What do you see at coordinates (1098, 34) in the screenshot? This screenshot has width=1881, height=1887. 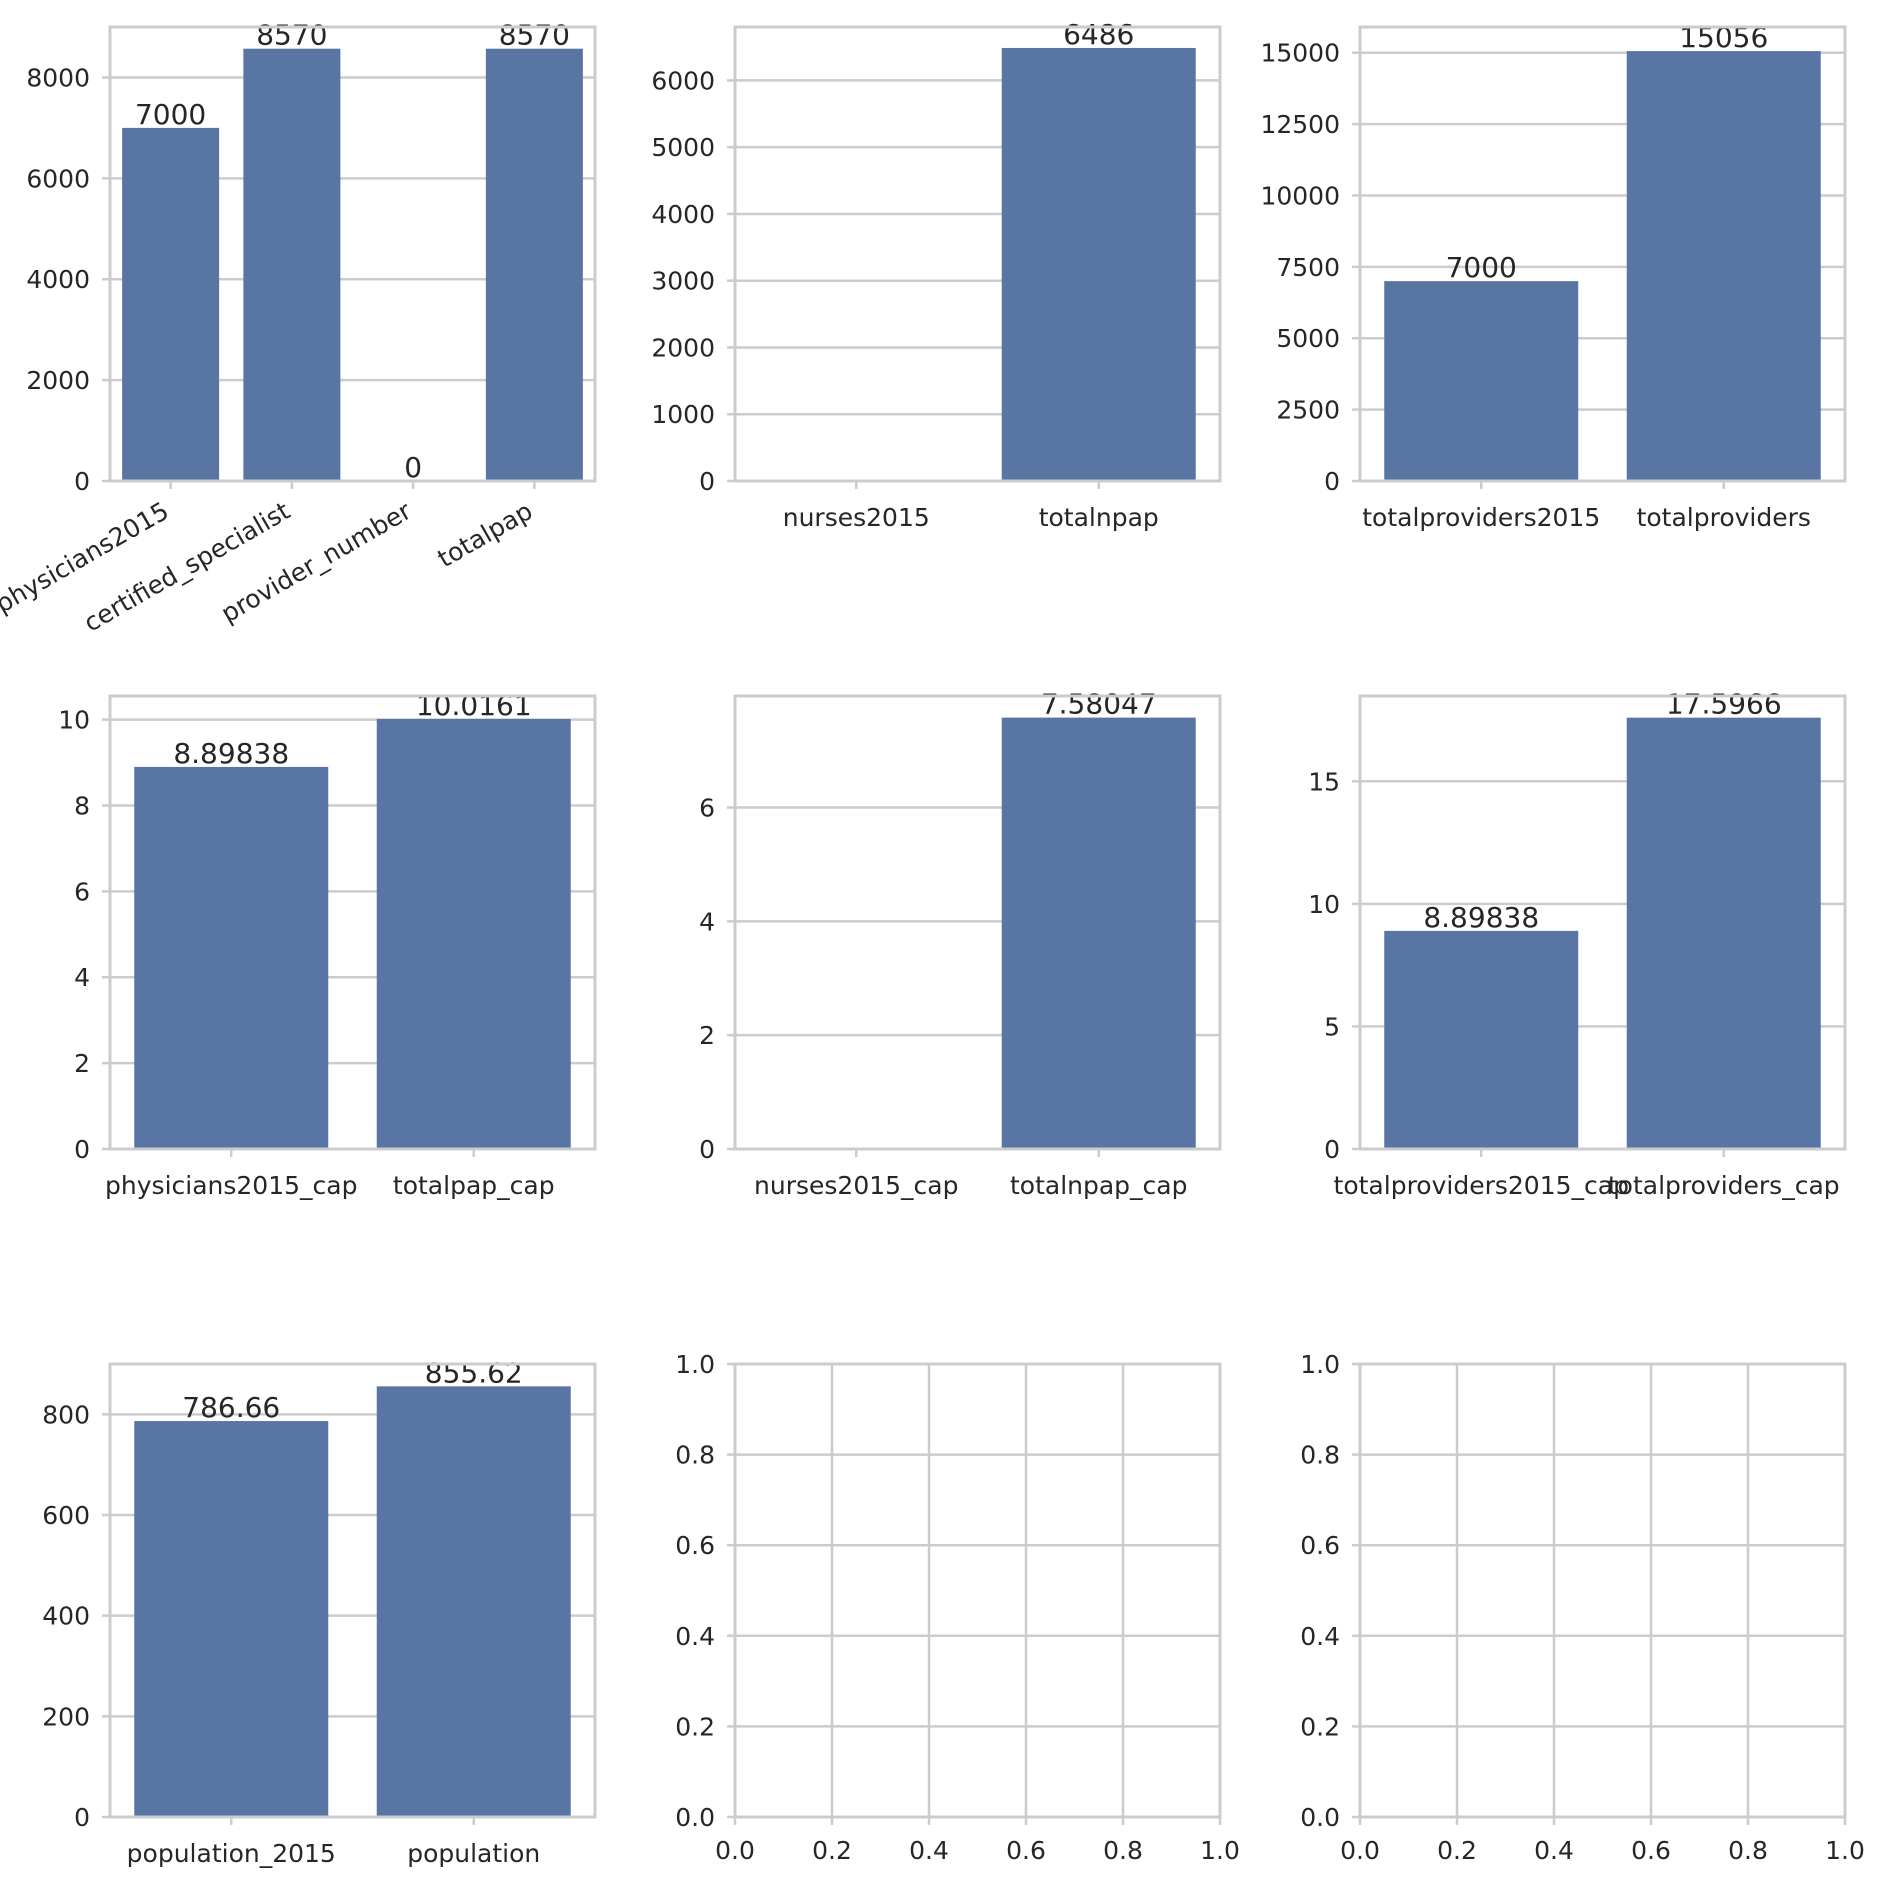 I see `bar-value-label: 6486` at bounding box center [1098, 34].